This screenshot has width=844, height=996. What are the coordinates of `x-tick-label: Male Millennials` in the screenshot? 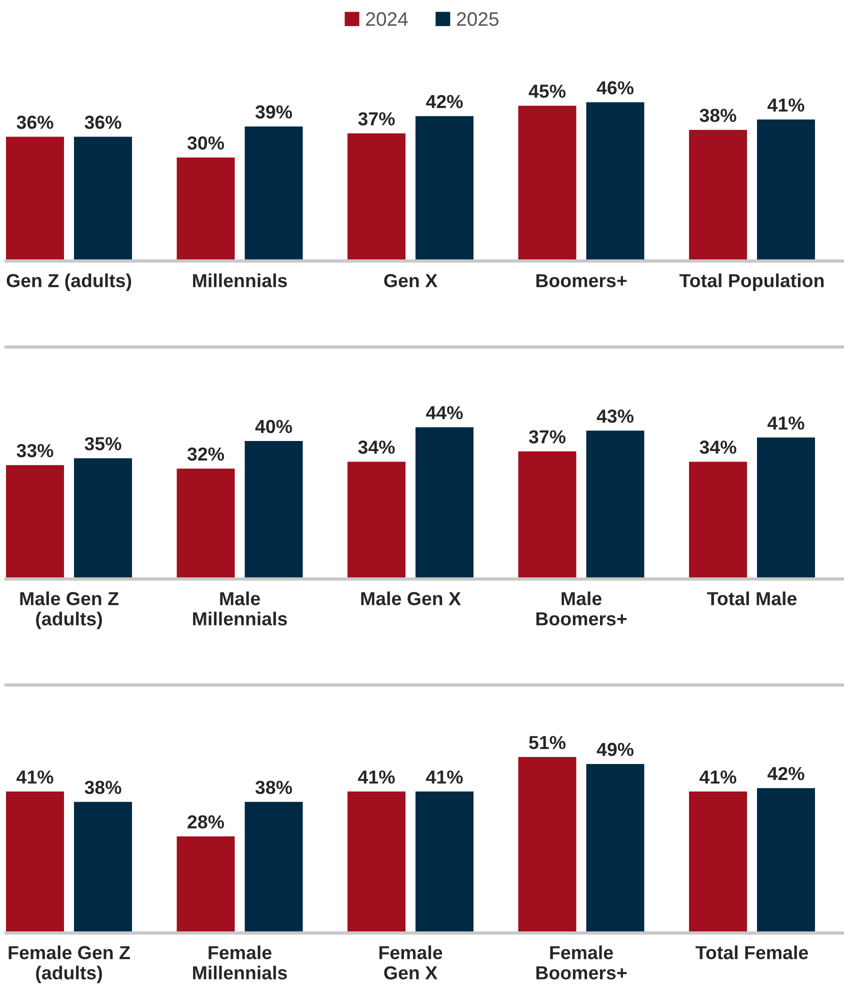 It's located at (240, 609).